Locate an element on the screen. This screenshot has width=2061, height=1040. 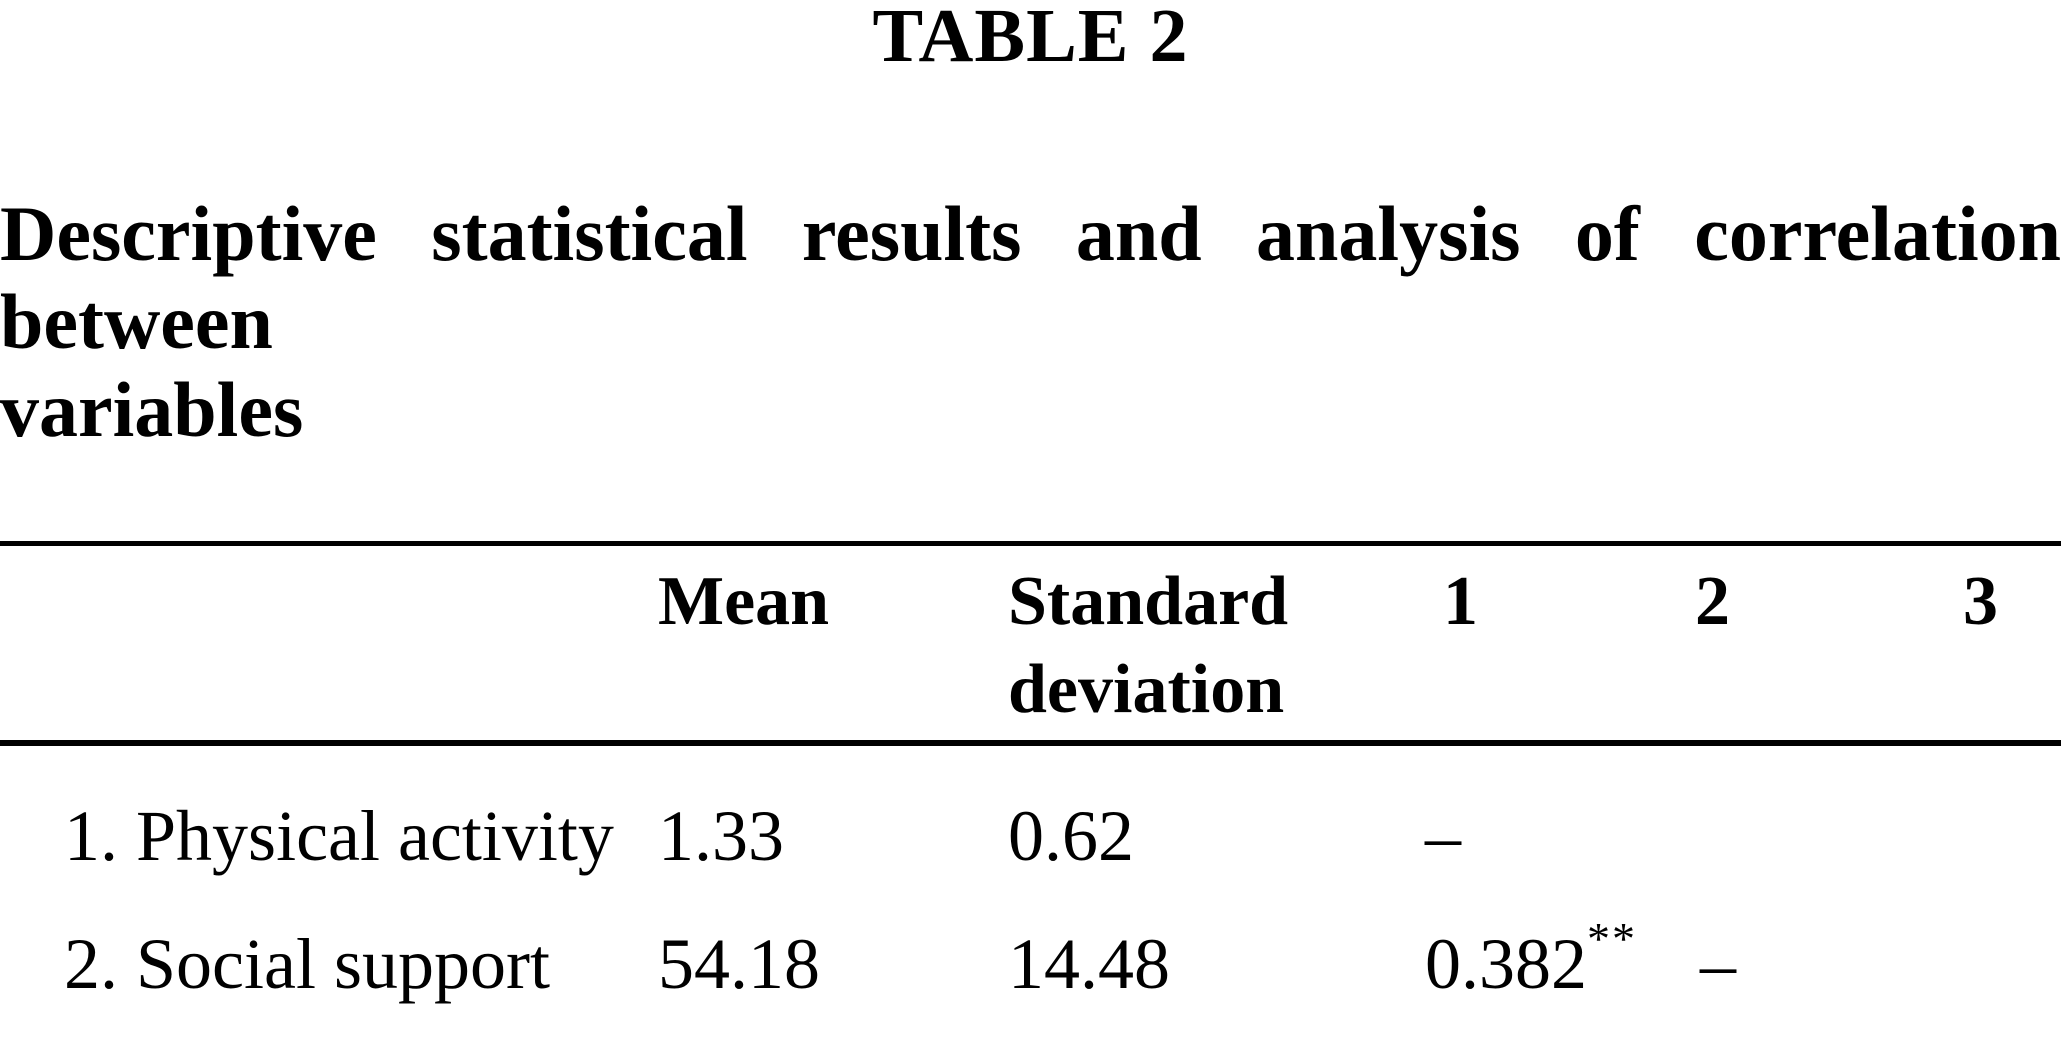
row-label: 2. Social support is located at coordinates (307, 964).